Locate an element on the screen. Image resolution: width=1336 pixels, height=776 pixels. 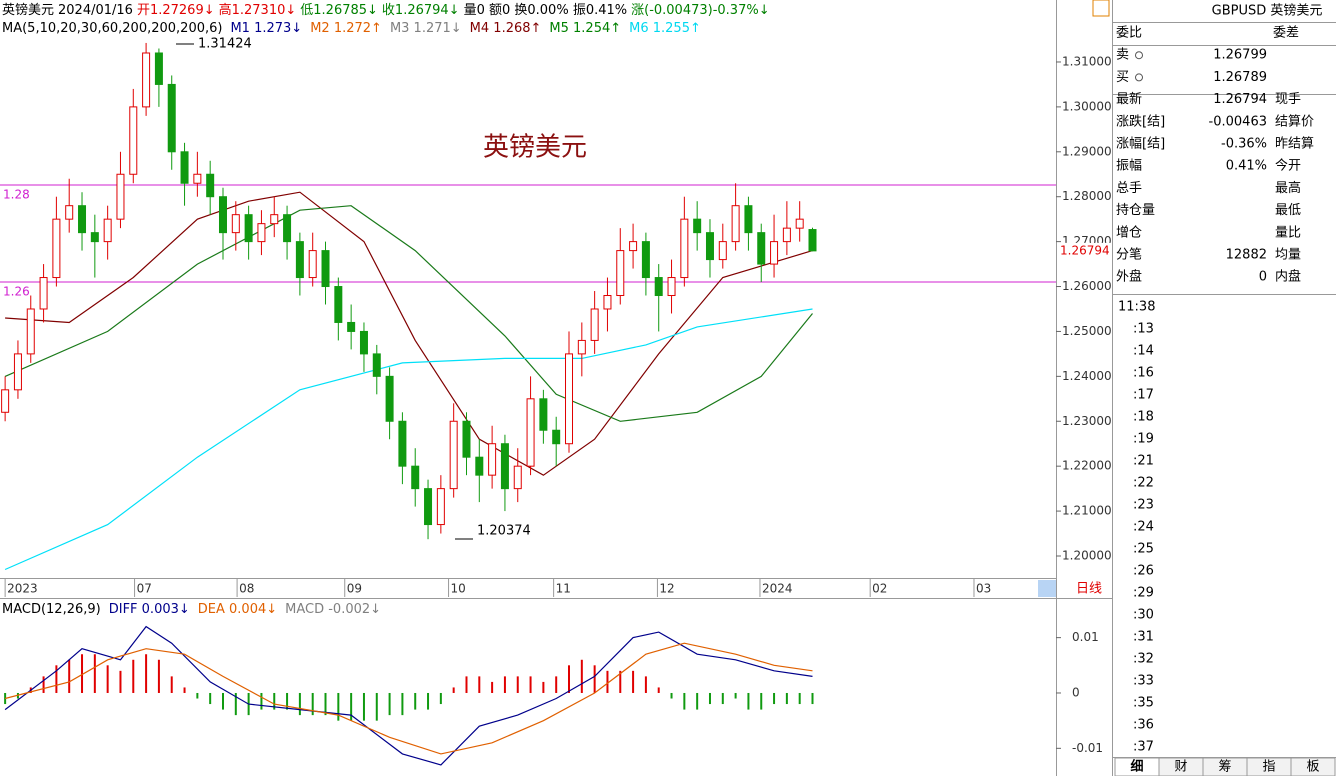
macd-legend-item: MACD -0.002↓ is located at coordinates (333, 609).